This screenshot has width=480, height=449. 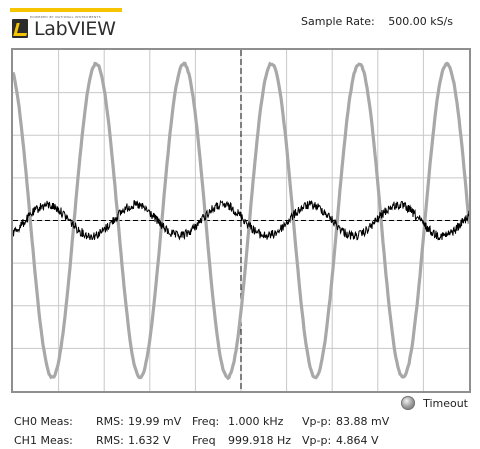 What do you see at coordinates (420, 21) in the screenshot?
I see `sample-rate-value: 500.00 kS/s` at bounding box center [420, 21].